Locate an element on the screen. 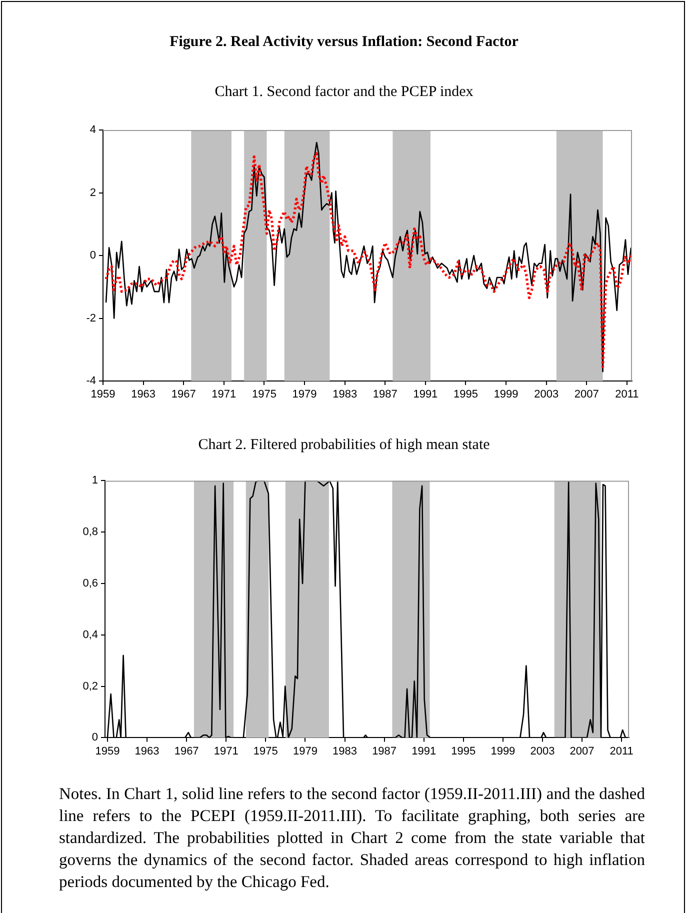 The image size is (688, 913). y-tick-label: 2 is located at coordinates (93, 192).